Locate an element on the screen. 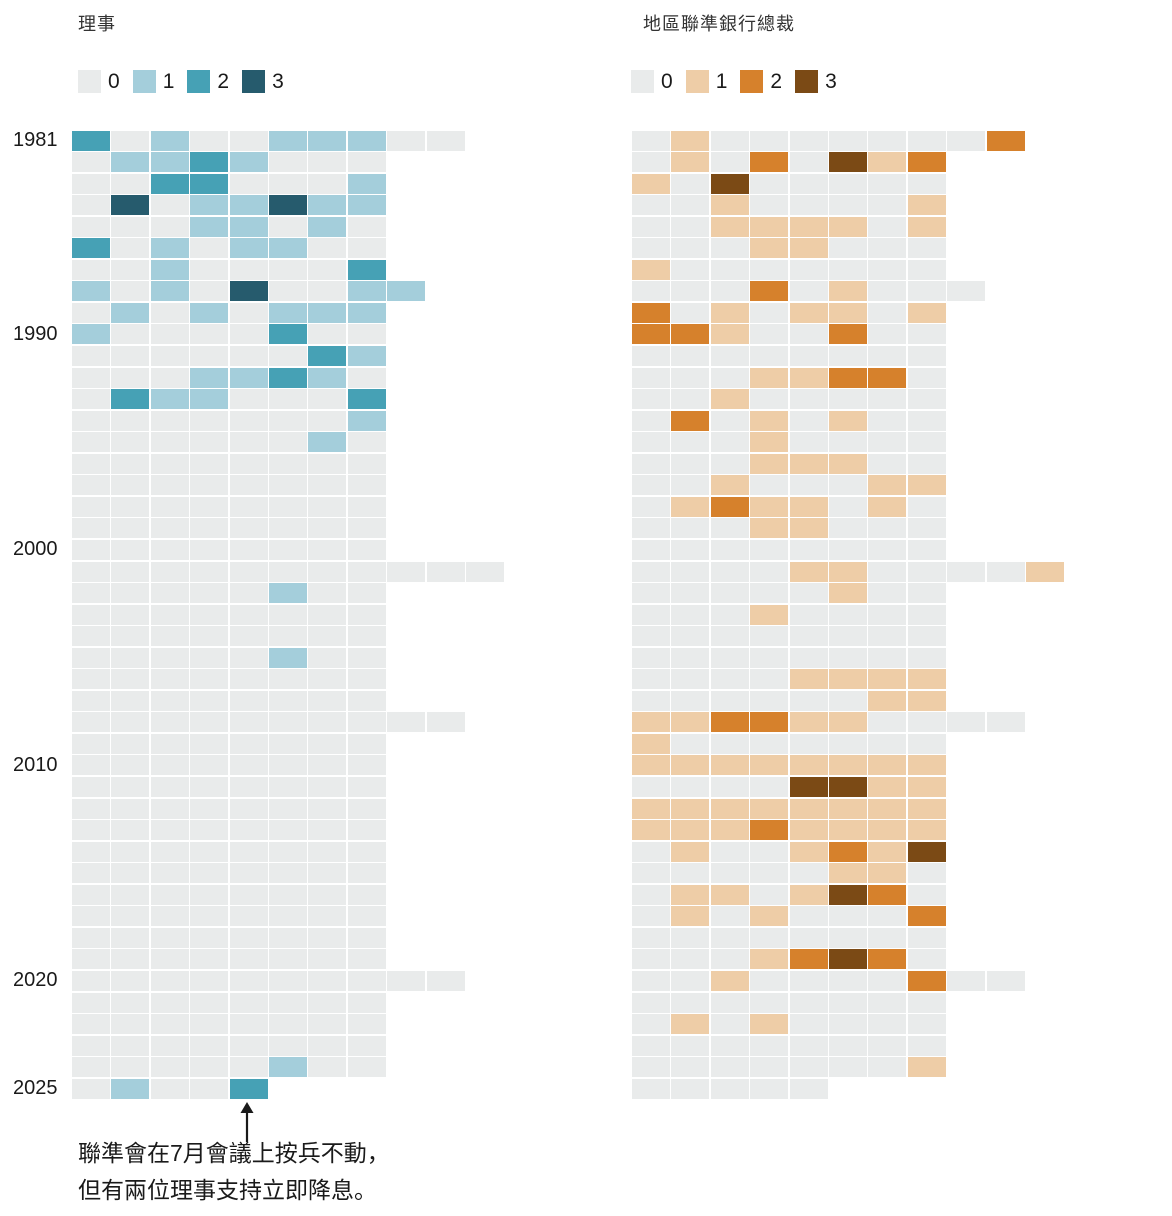 This screenshot has height=1216, width=1172. legend-item-3: 3 is located at coordinates (816, 81).